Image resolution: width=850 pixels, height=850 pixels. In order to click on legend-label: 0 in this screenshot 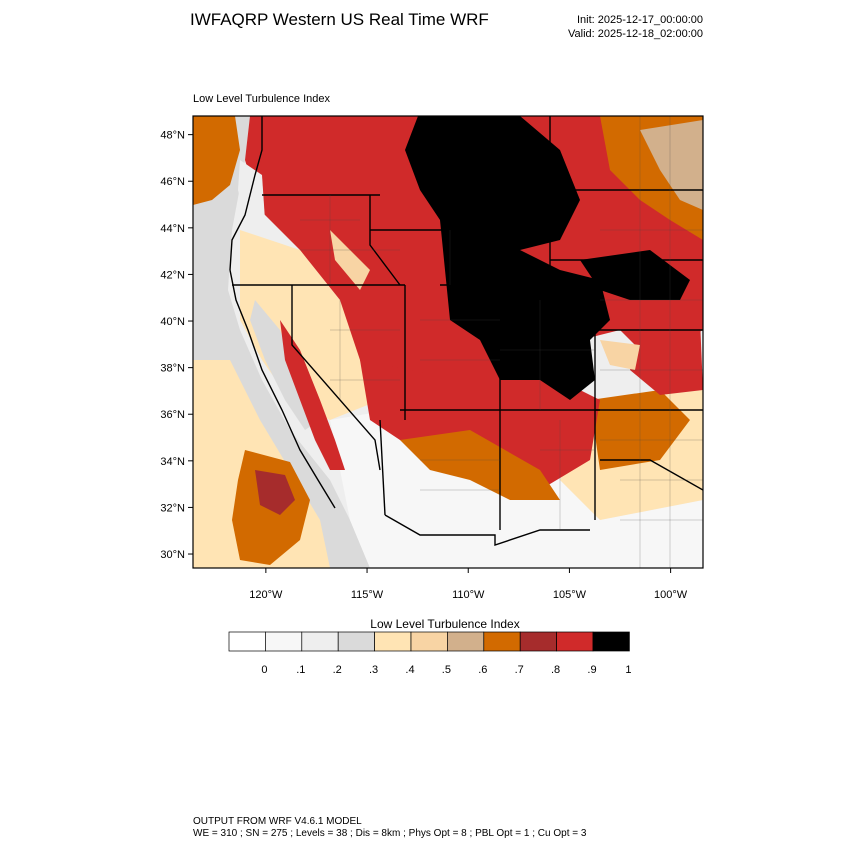, I will do `click(264, 670)`.